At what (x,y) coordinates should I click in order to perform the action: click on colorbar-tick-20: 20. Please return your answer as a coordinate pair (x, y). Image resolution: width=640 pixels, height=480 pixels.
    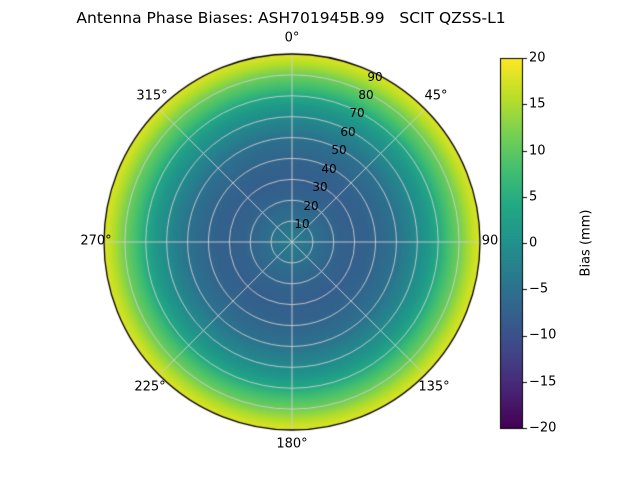
    Looking at the image, I should click on (537, 58).